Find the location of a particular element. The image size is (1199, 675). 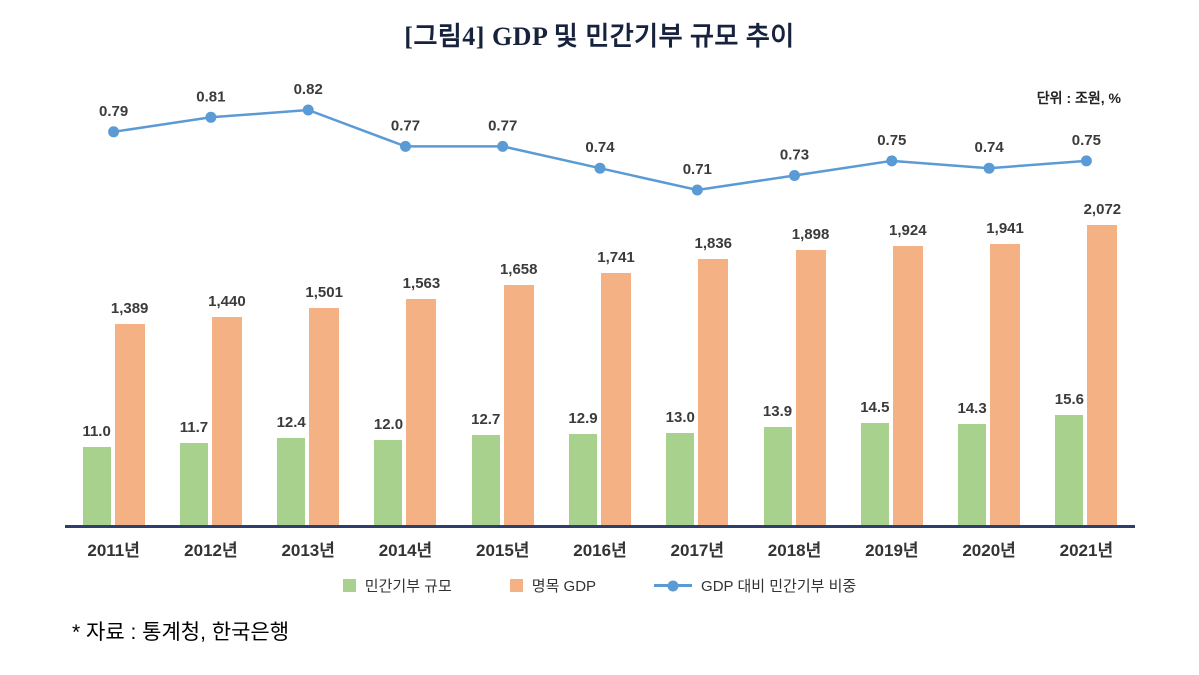

legend-item-gdp: 명목 GDP is located at coordinates (553, 585).